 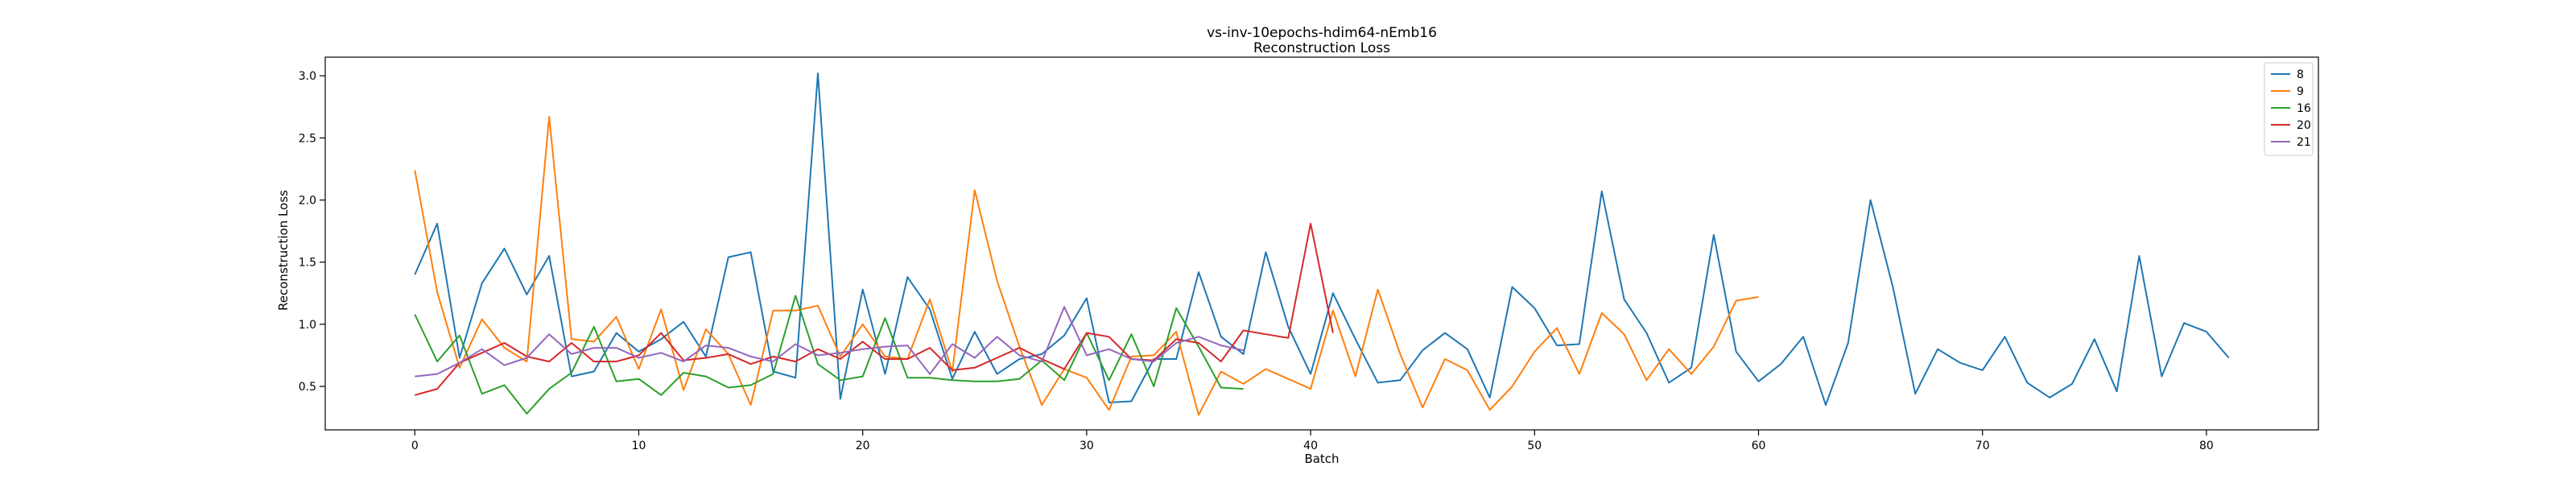 I want to click on legend-box, so click(x=2289, y=109).